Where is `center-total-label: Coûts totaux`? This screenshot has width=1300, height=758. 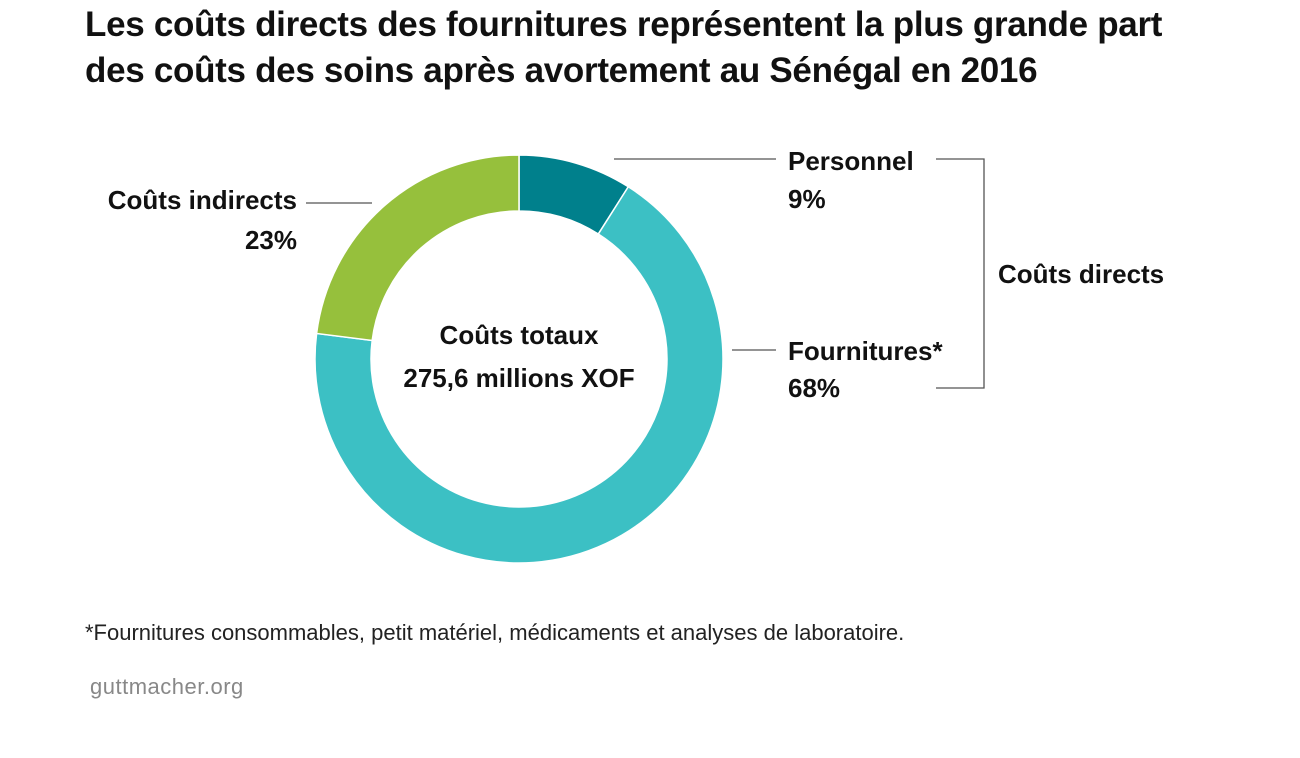 center-total-label: Coûts totaux is located at coordinates (519, 335).